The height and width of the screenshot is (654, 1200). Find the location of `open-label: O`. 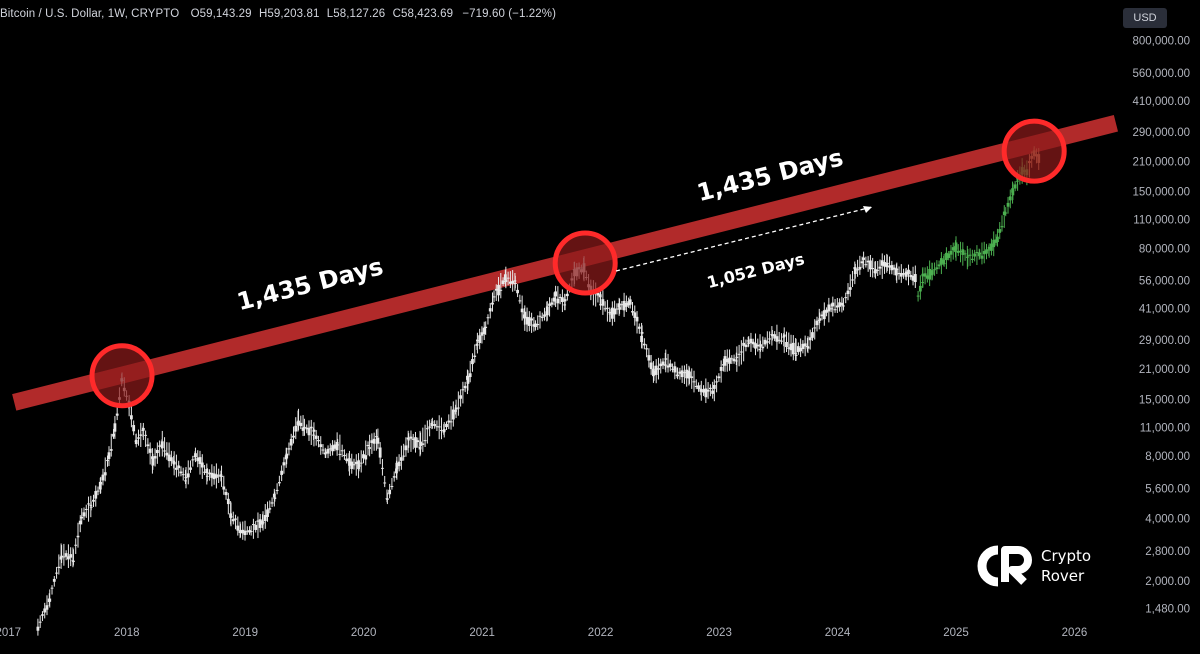

open-label: O is located at coordinates (195, 14).